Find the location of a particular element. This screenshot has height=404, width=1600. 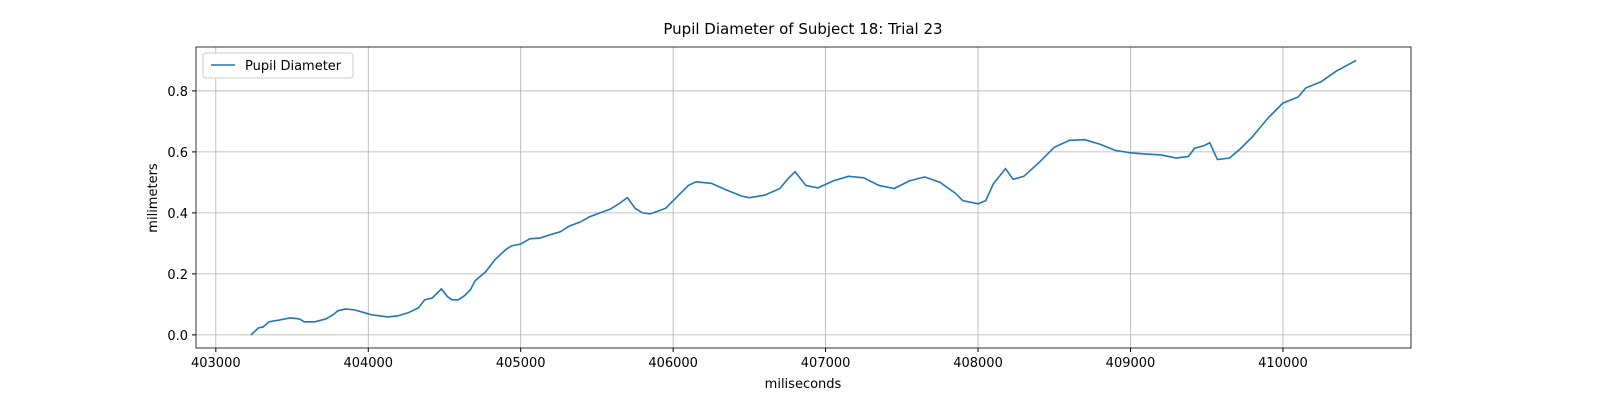

legend-label: Pupil Diameter is located at coordinates (293, 66).